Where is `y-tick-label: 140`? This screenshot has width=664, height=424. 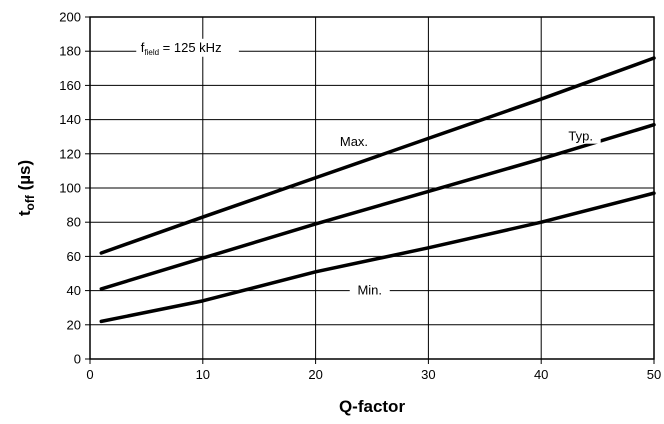 y-tick-label: 140 is located at coordinates (70, 119).